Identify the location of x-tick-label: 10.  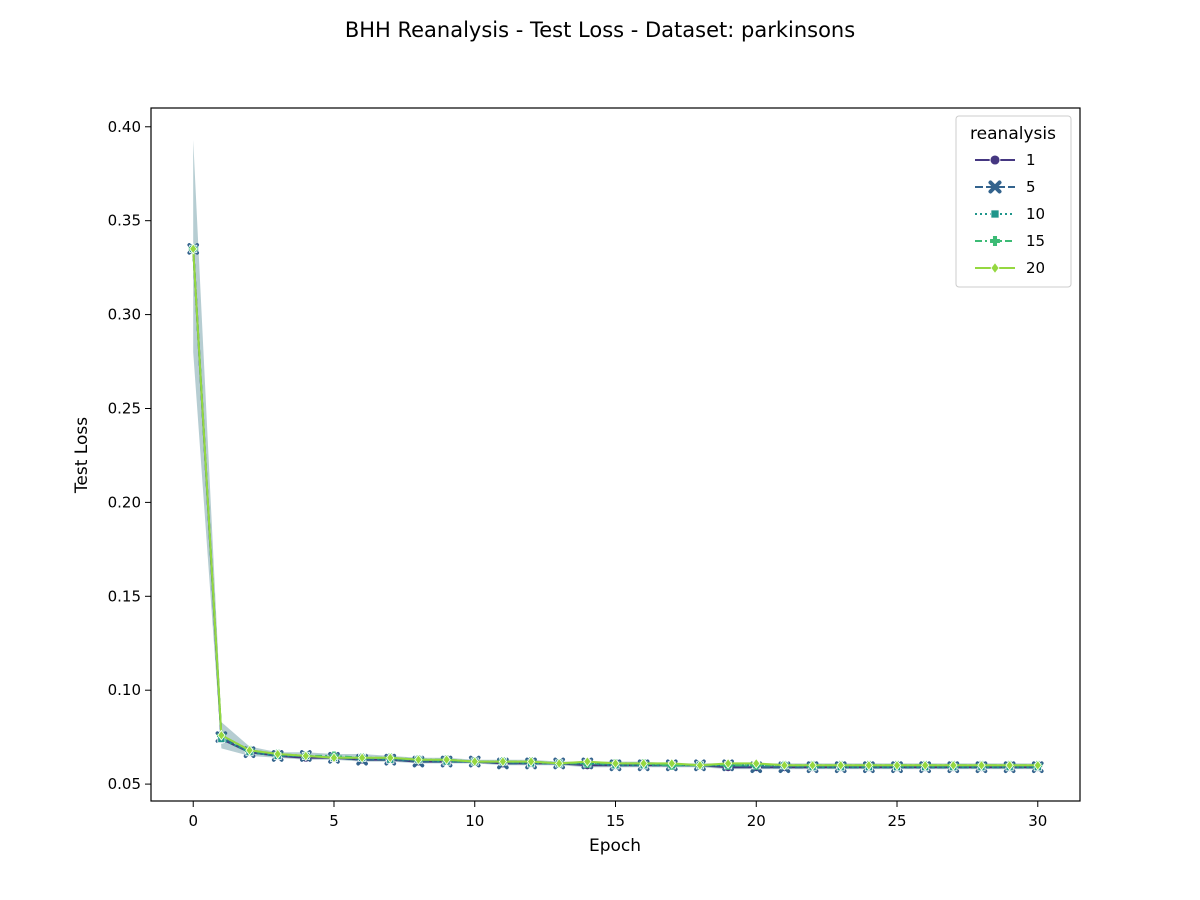
(474, 821).